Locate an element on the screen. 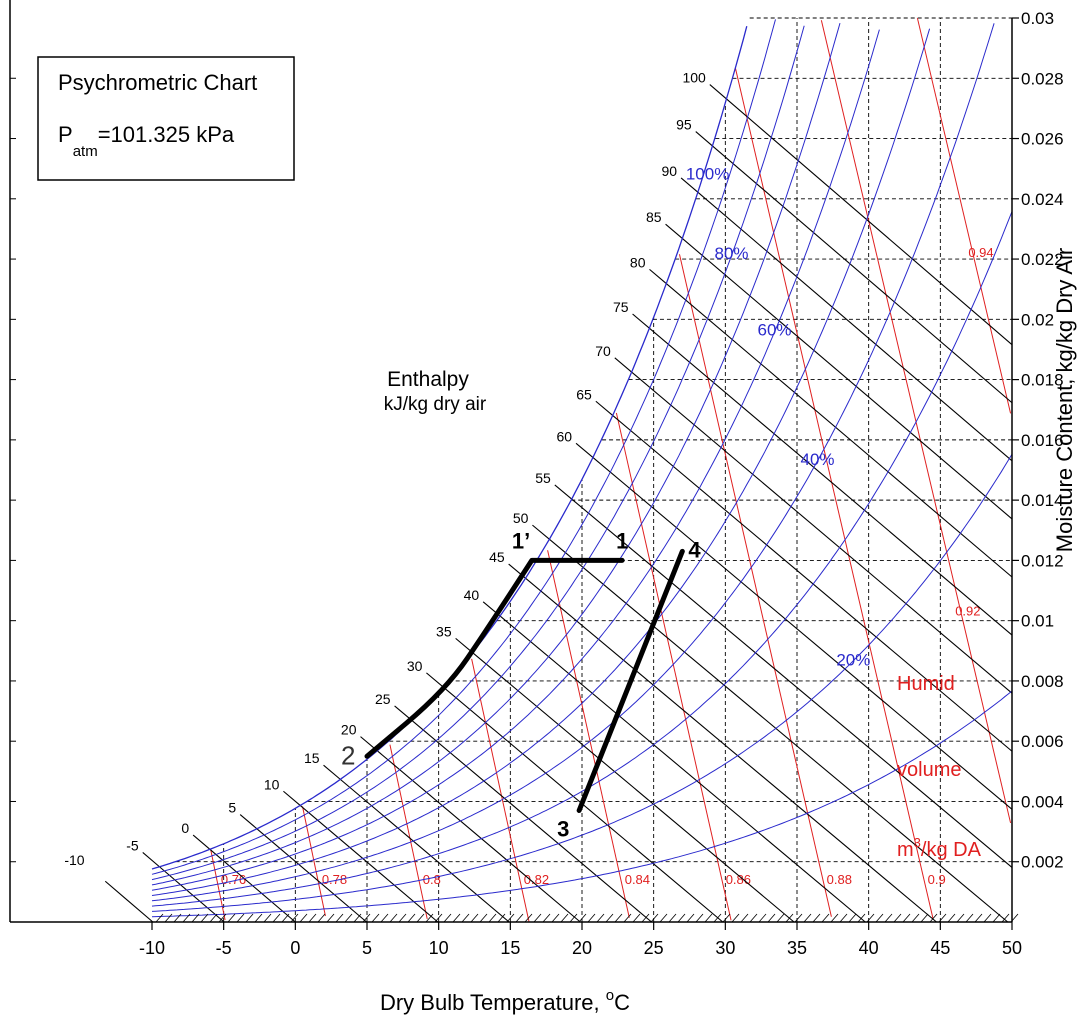 This screenshot has width=1087, height=1021. humid-volume-value-label: 0.82 is located at coordinates (536, 879).